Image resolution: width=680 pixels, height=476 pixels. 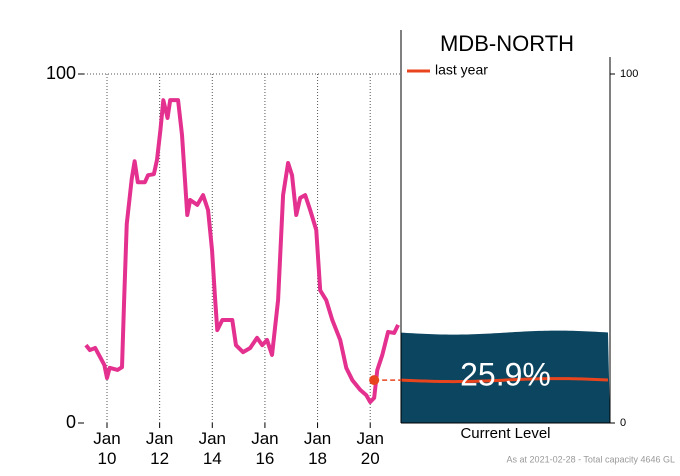 What do you see at coordinates (461, 70) in the screenshot?
I see `legend-label: last year` at bounding box center [461, 70].